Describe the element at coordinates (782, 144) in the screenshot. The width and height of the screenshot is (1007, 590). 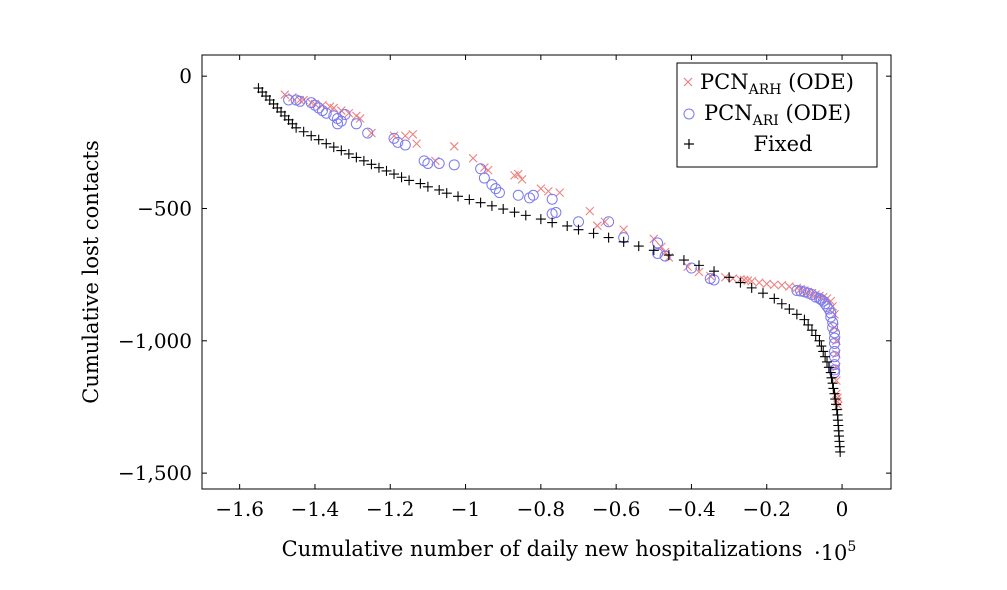
I see `legend-label-fixed: Fixed` at that location.